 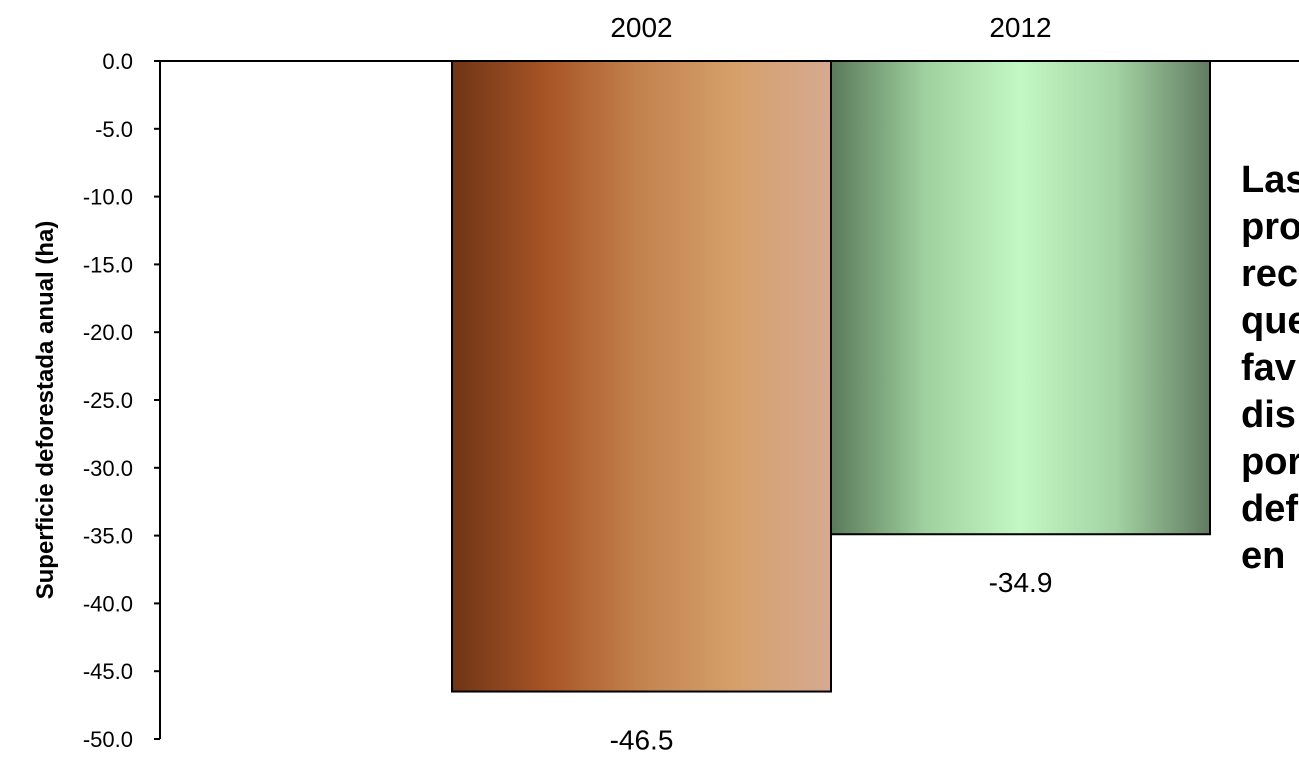 I want to click on annotation-line: Las, so click(x=1270, y=180).